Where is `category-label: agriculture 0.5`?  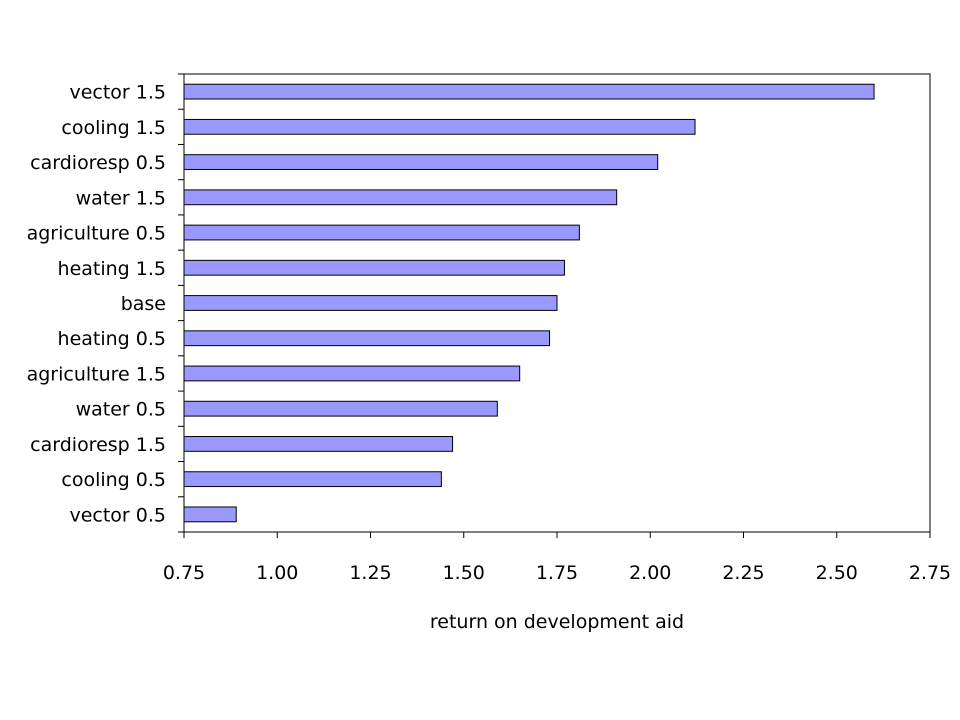
category-label: agriculture 0.5 is located at coordinates (96, 234).